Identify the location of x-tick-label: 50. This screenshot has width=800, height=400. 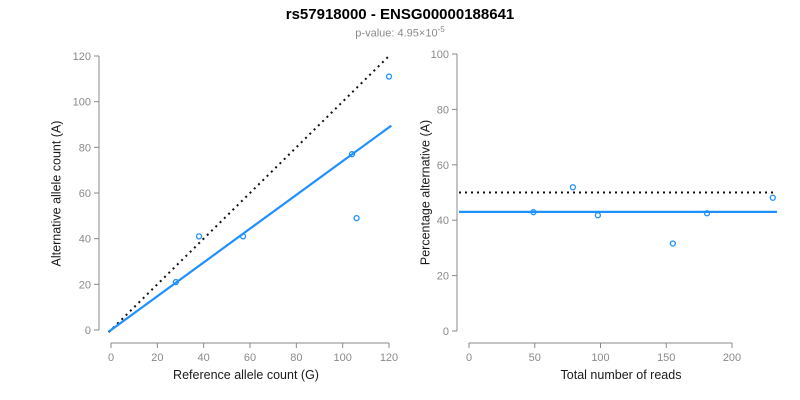
(535, 358).